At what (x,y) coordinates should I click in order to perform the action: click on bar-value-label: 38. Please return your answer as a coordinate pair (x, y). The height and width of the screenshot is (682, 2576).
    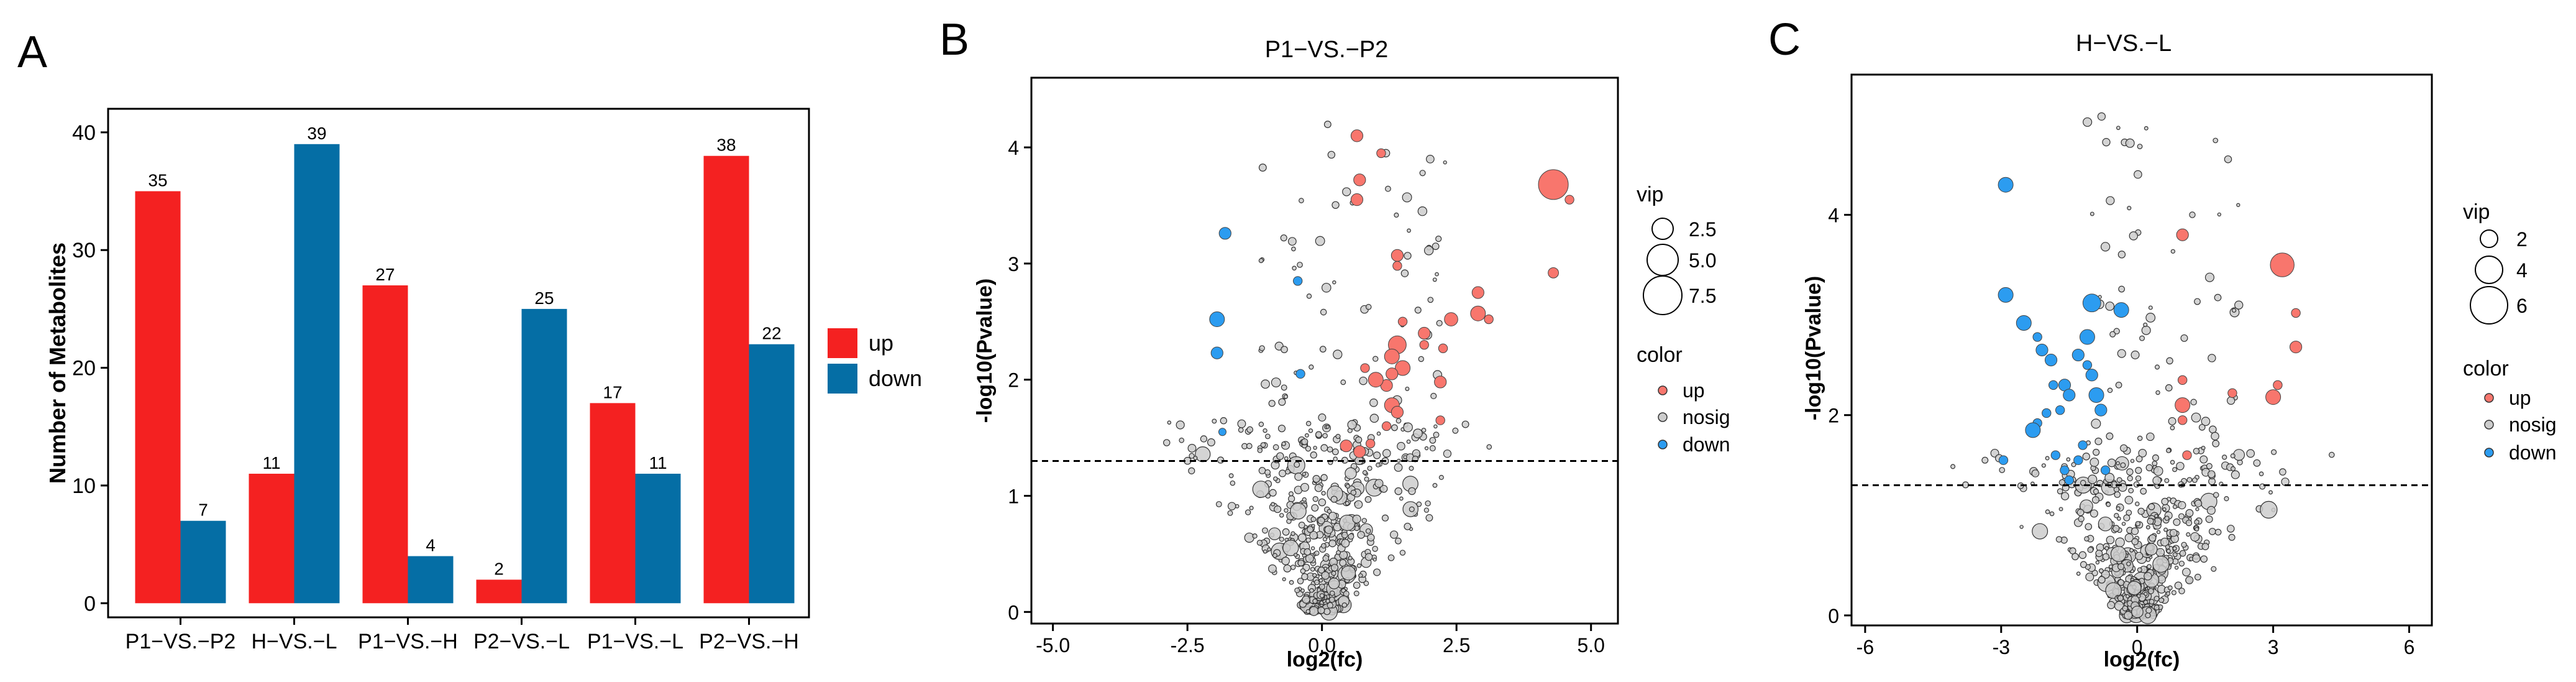
    Looking at the image, I should click on (726, 145).